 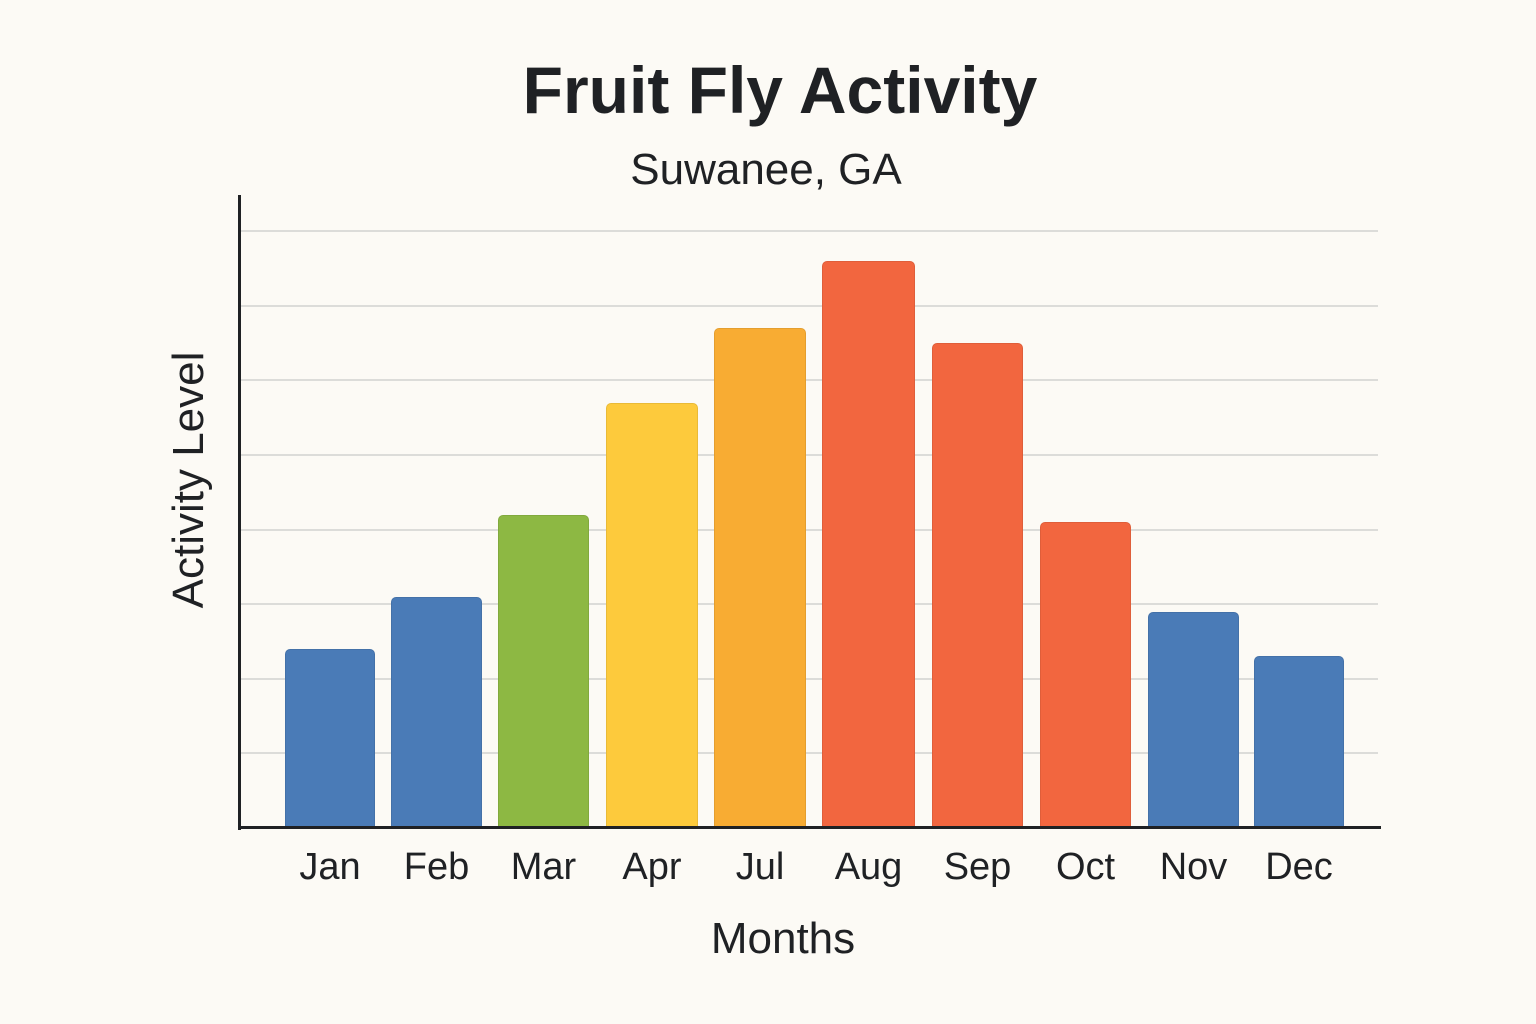 What do you see at coordinates (760, 578) in the screenshot?
I see `bar-jul` at bounding box center [760, 578].